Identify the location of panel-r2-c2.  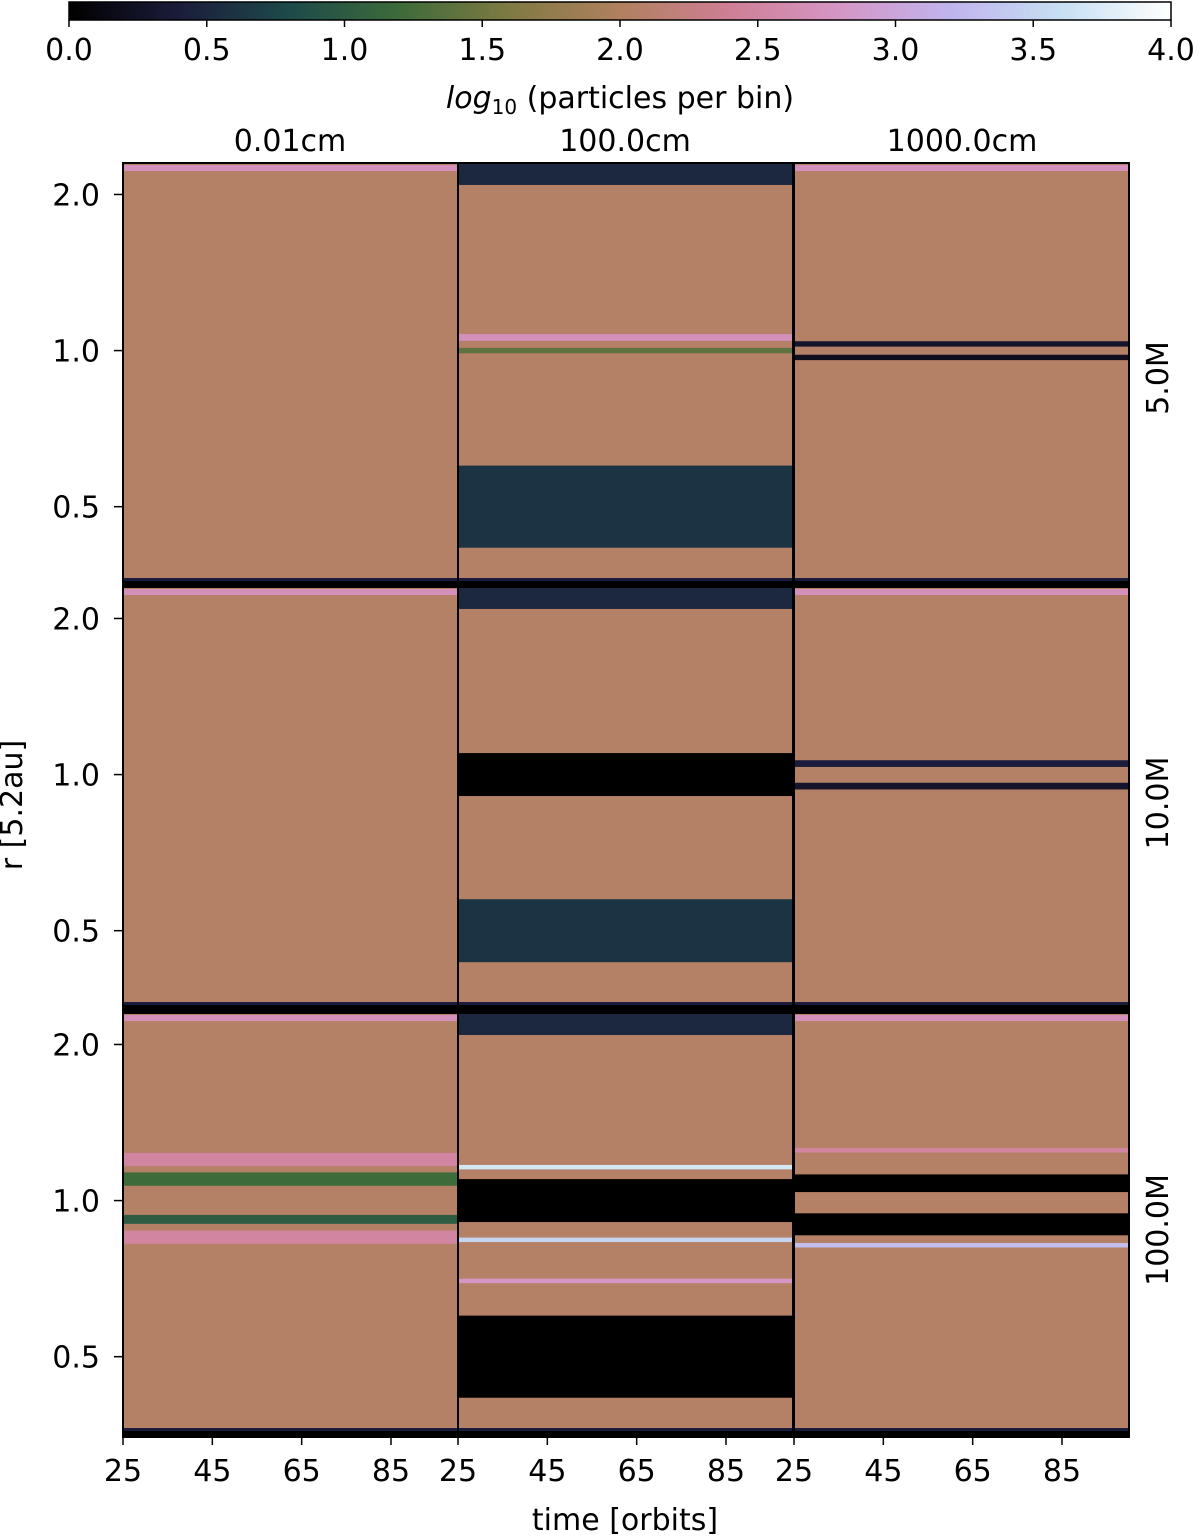
(625, 799).